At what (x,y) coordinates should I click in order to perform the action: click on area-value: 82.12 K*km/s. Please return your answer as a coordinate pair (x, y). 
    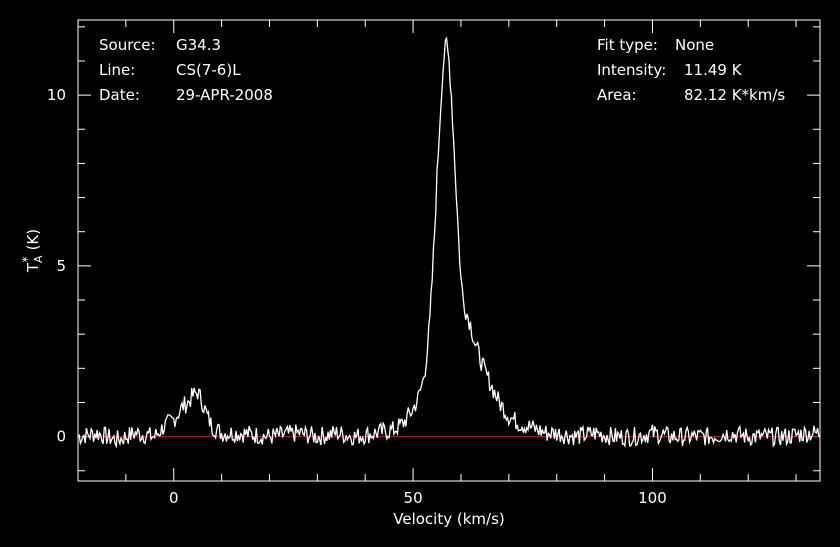
    Looking at the image, I should click on (735, 95).